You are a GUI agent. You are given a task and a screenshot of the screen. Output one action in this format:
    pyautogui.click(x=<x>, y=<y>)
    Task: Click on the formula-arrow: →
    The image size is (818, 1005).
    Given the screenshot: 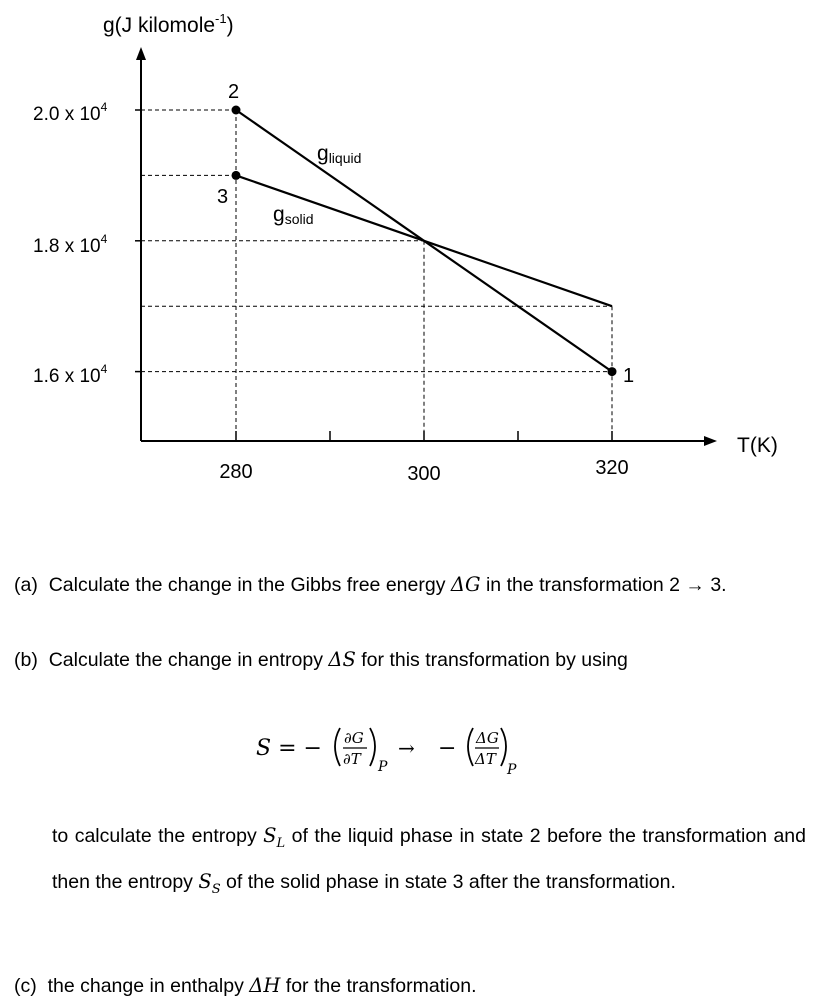 What is the action you would take?
    pyautogui.click(x=406, y=748)
    